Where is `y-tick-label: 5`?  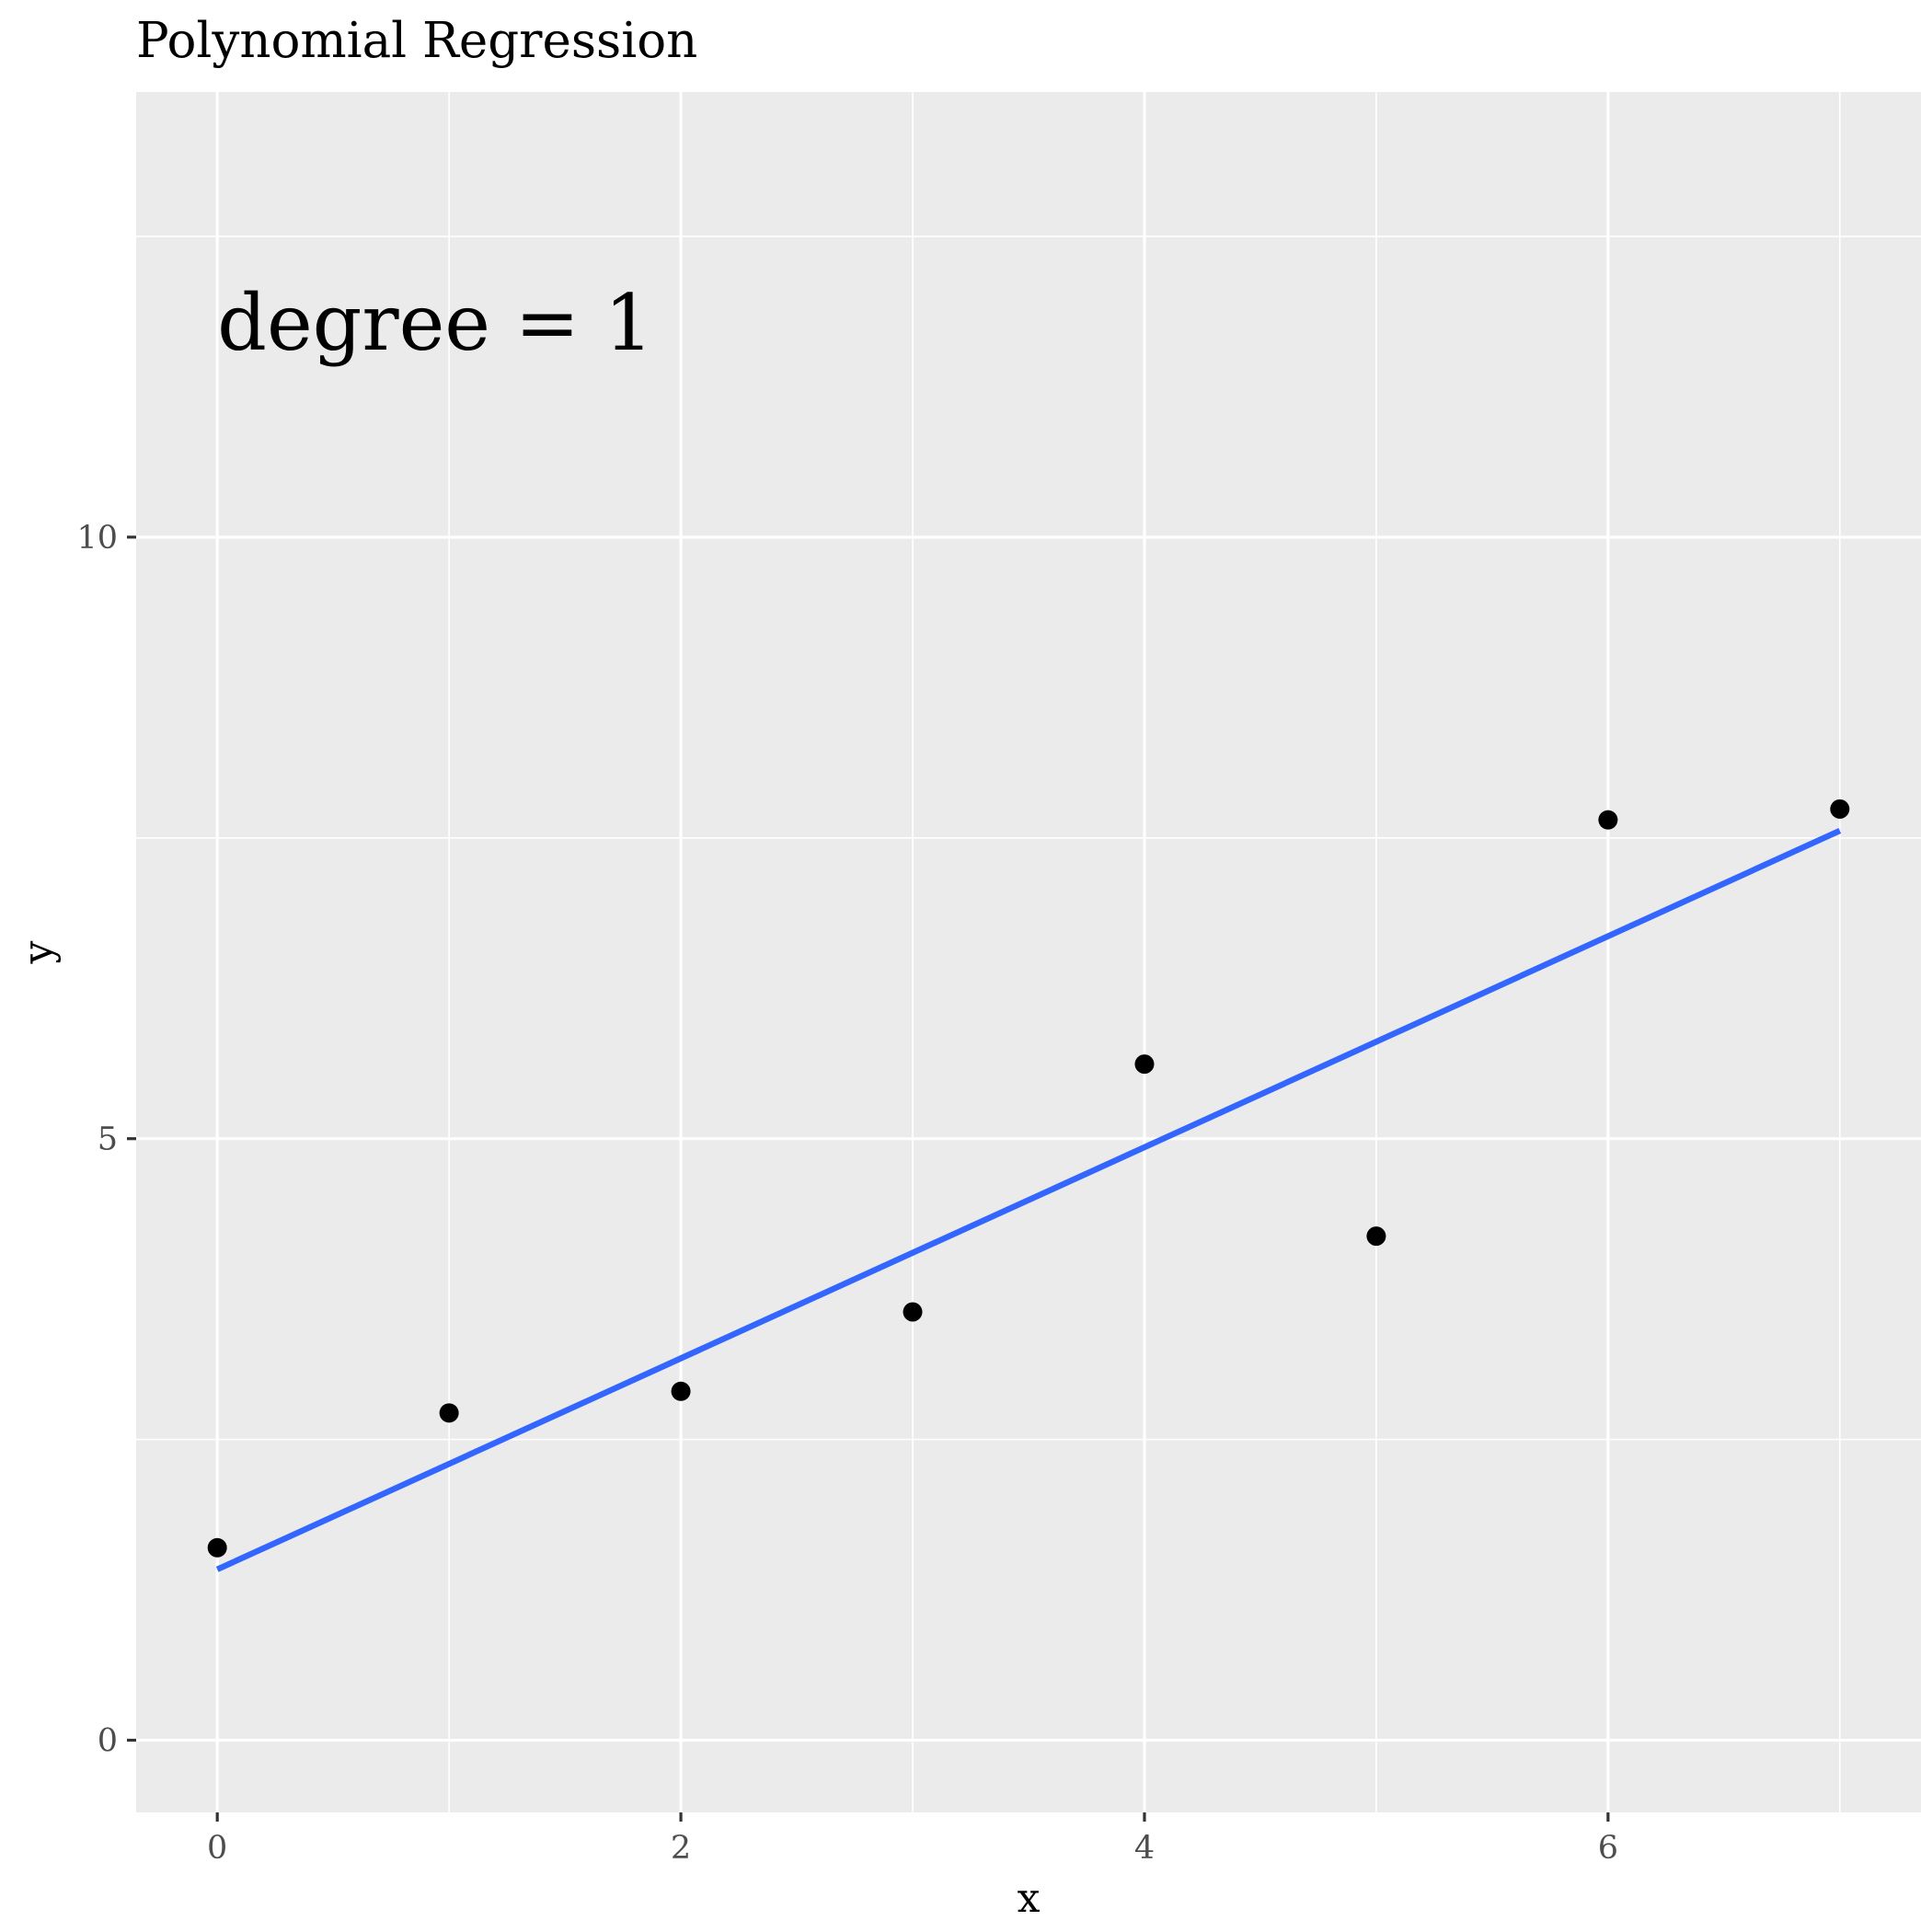
y-tick-label: 5 is located at coordinates (108, 1139).